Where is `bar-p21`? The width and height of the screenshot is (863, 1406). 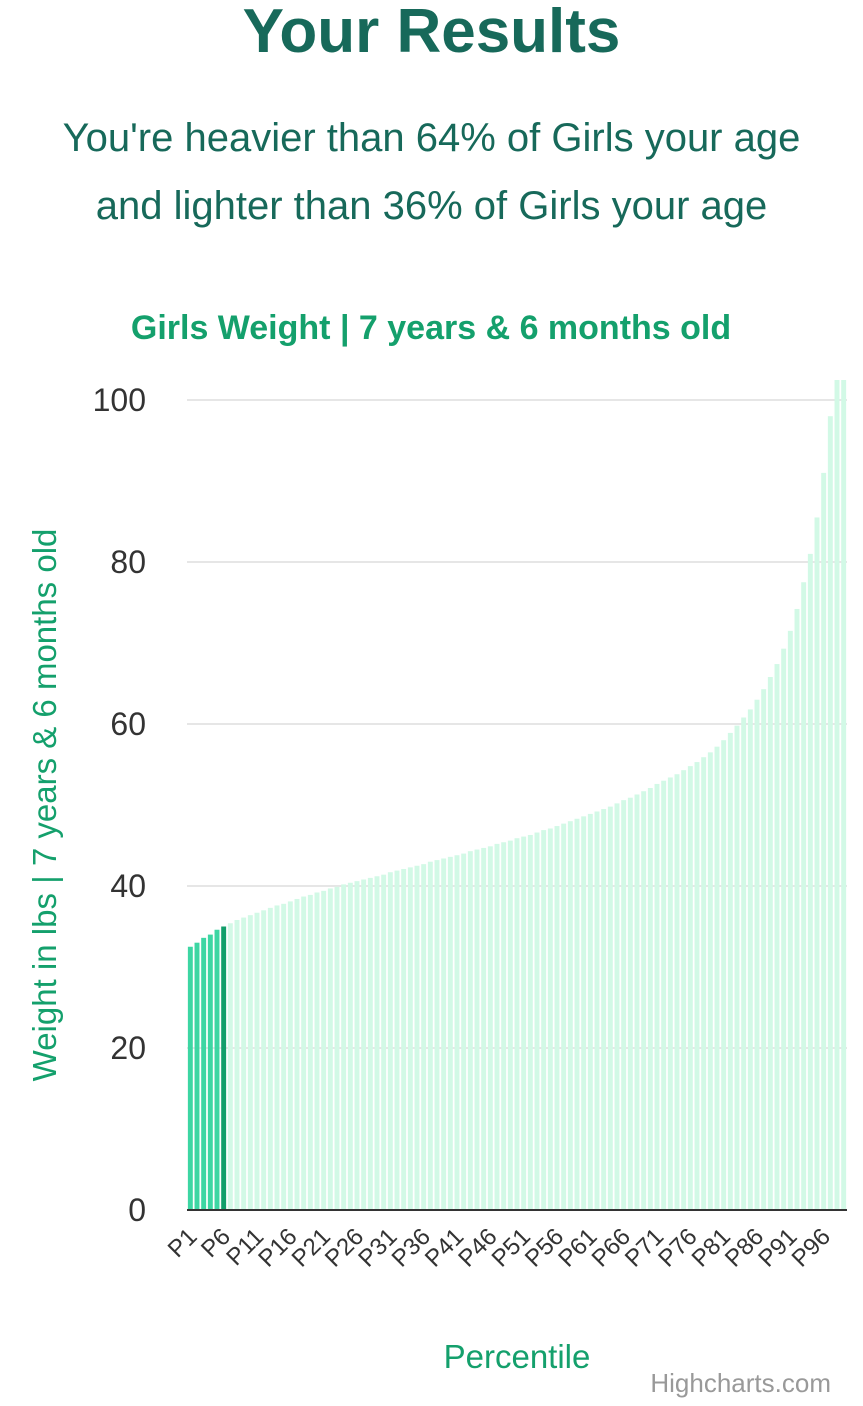
bar-p21 is located at coordinates (324, 1050).